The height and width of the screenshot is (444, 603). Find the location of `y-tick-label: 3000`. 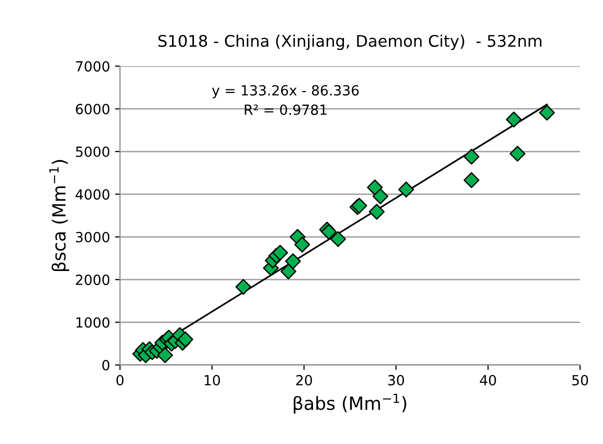

y-tick-label: 3000 is located at coordinates (93, 237).